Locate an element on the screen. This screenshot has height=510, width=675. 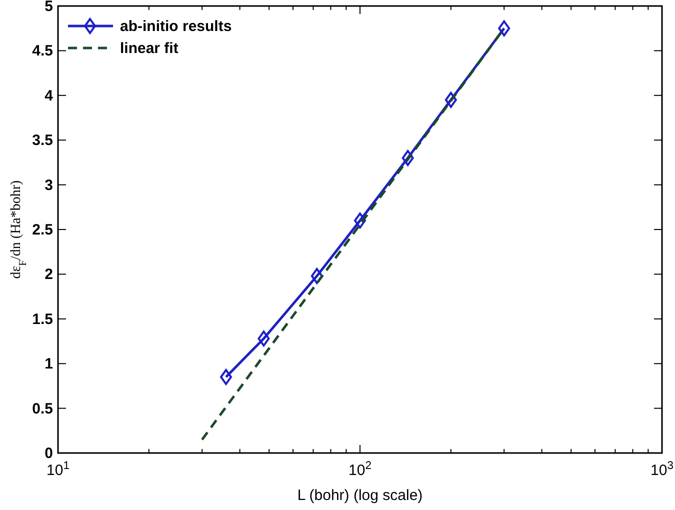
y-tick-label: 3 is located at coordinates (48, 185).